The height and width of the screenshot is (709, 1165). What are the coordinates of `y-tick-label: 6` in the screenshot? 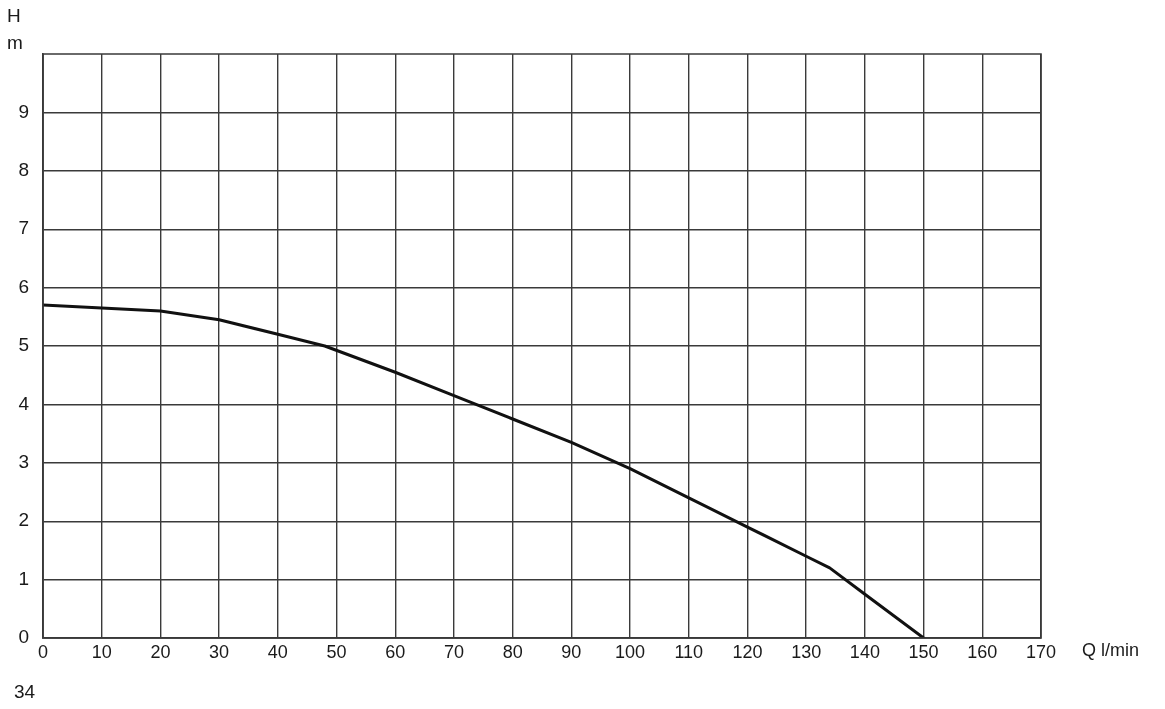 It's located at (23, 286).